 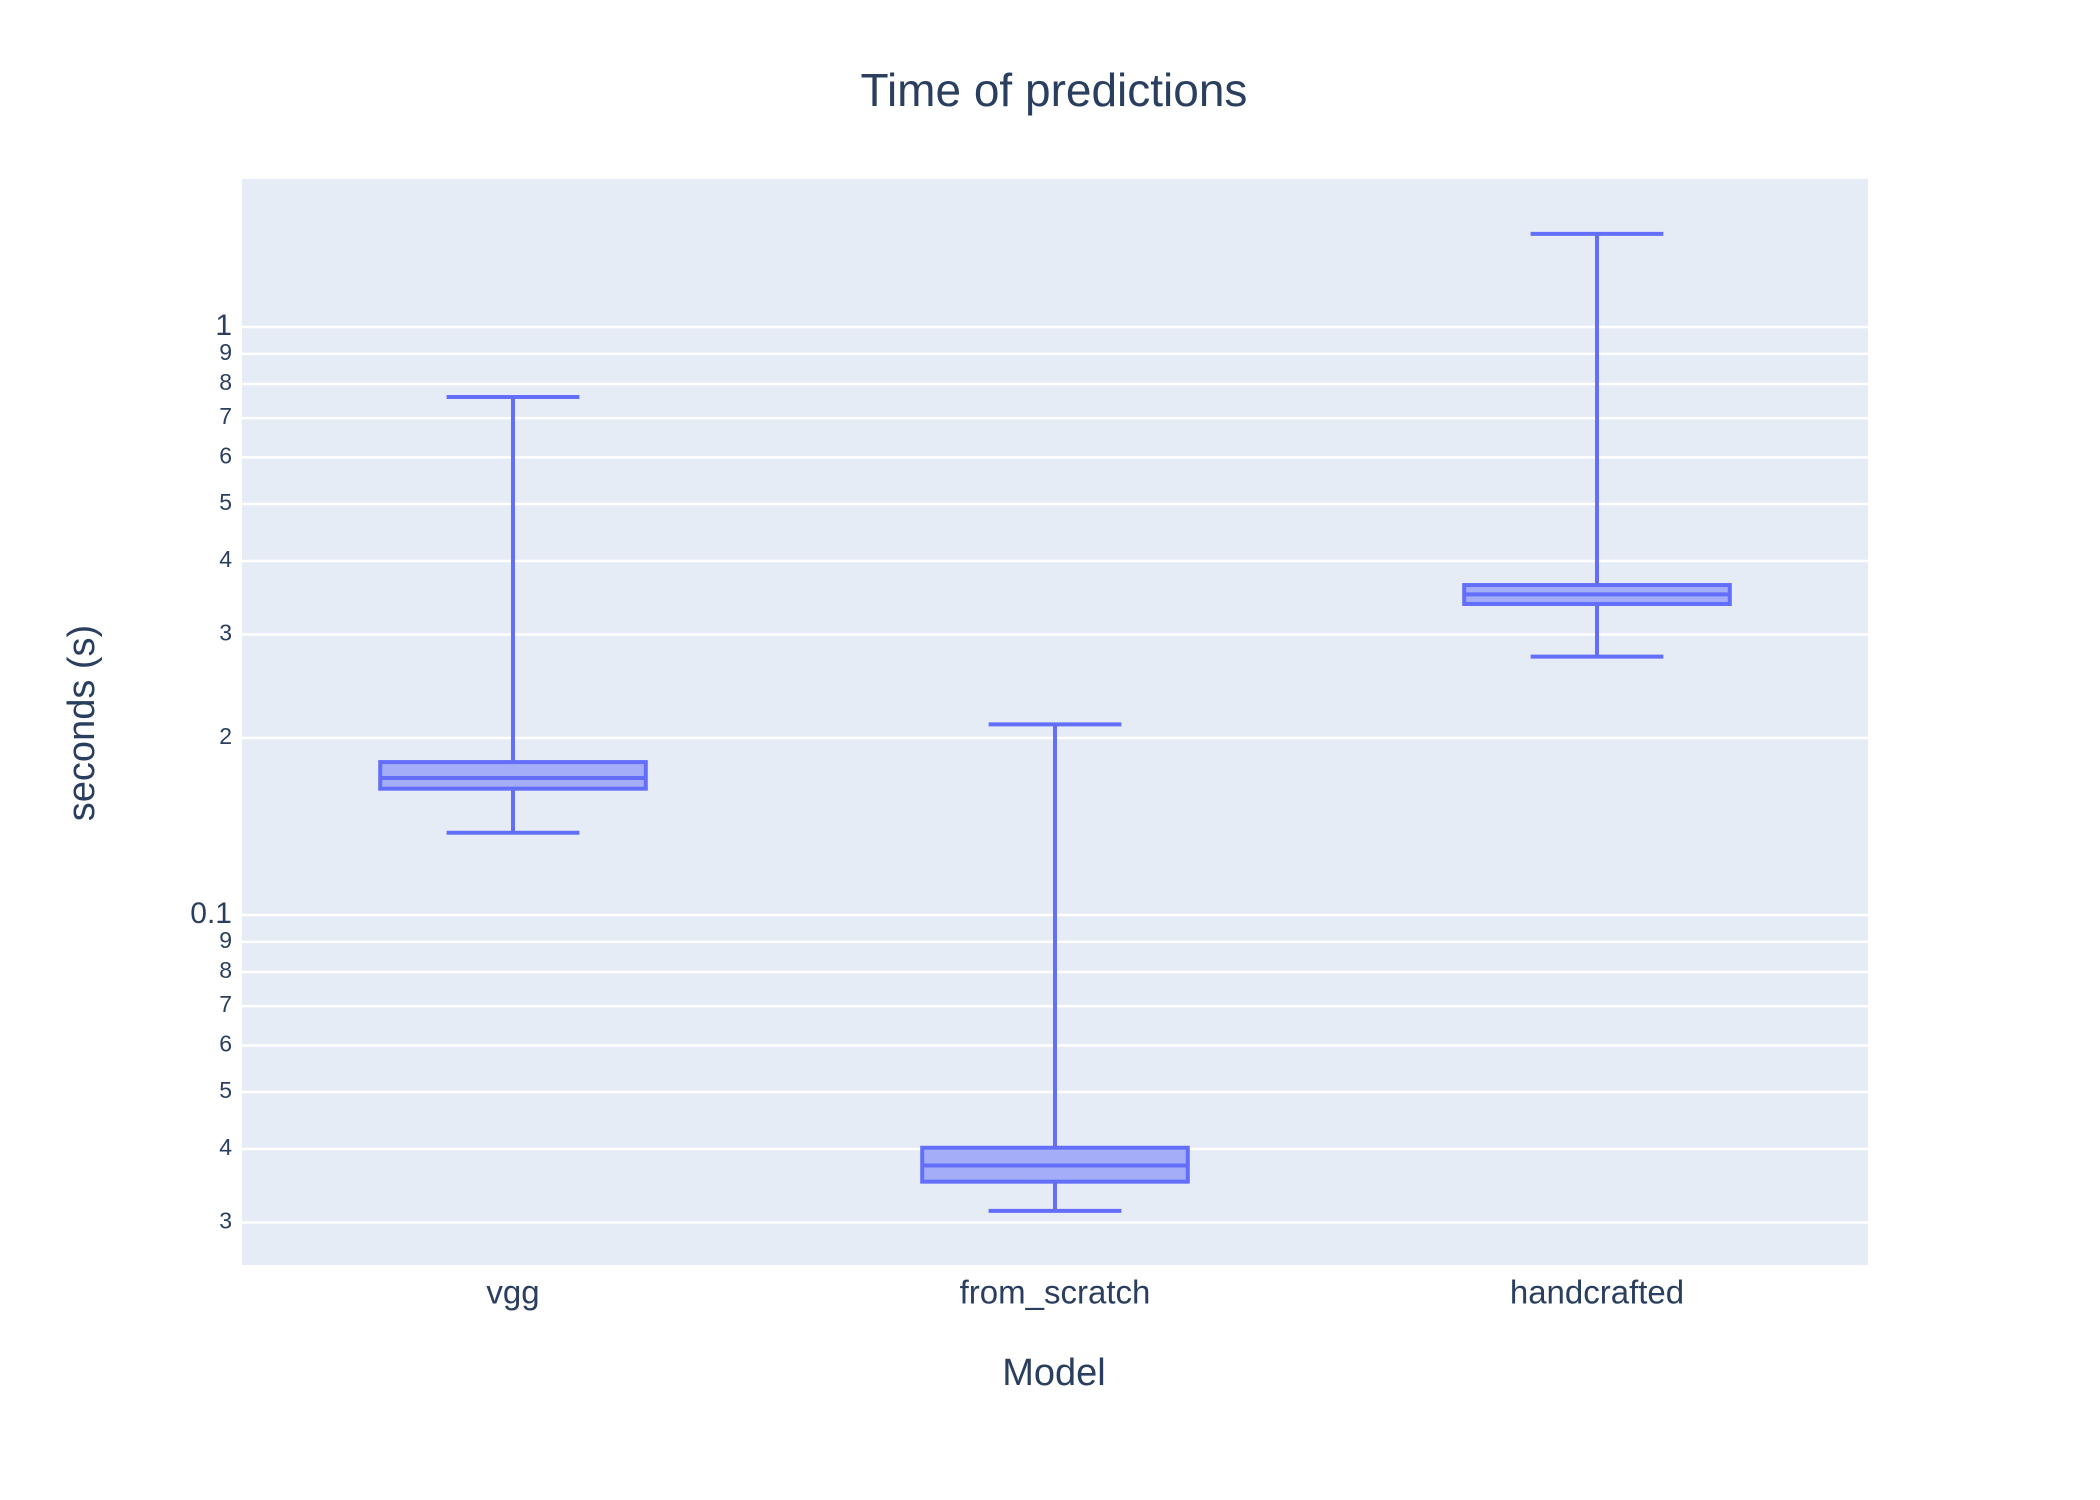 I want to click on x-tick-label: vgg, so click(x=512, y=1292).